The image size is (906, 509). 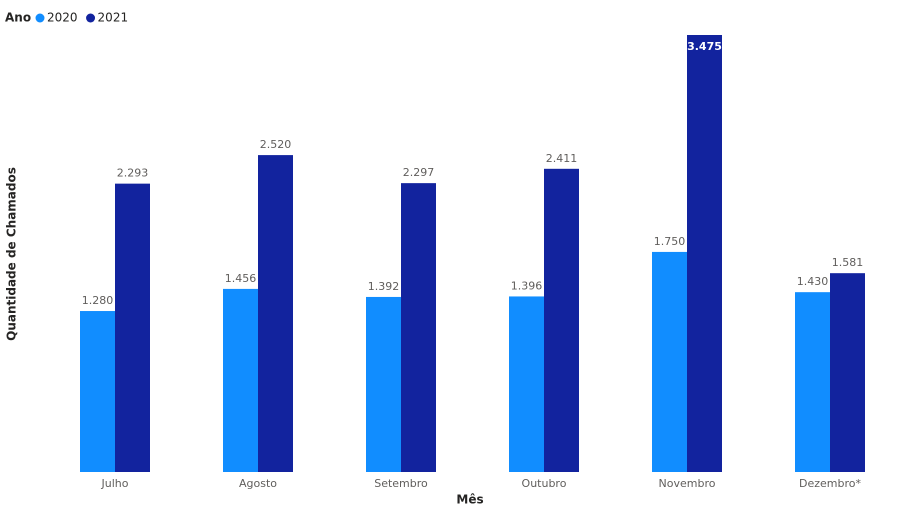 What do you see at coordinates (113, 18) in the screenshot?
I see `legend-label: 2021` at bounding box center [113, 18].